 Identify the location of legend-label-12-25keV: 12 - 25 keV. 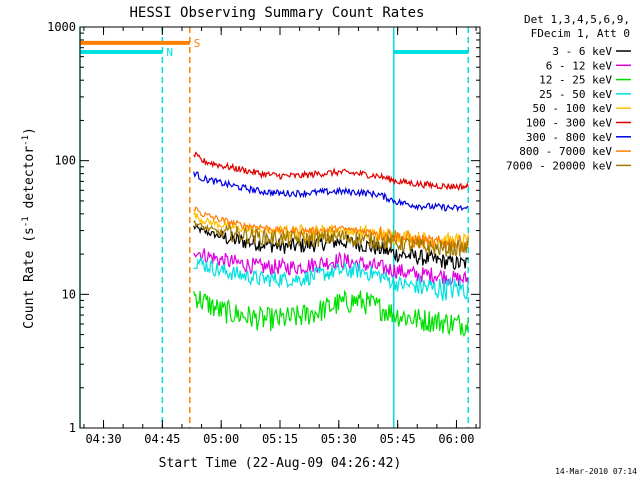
(575, 80).